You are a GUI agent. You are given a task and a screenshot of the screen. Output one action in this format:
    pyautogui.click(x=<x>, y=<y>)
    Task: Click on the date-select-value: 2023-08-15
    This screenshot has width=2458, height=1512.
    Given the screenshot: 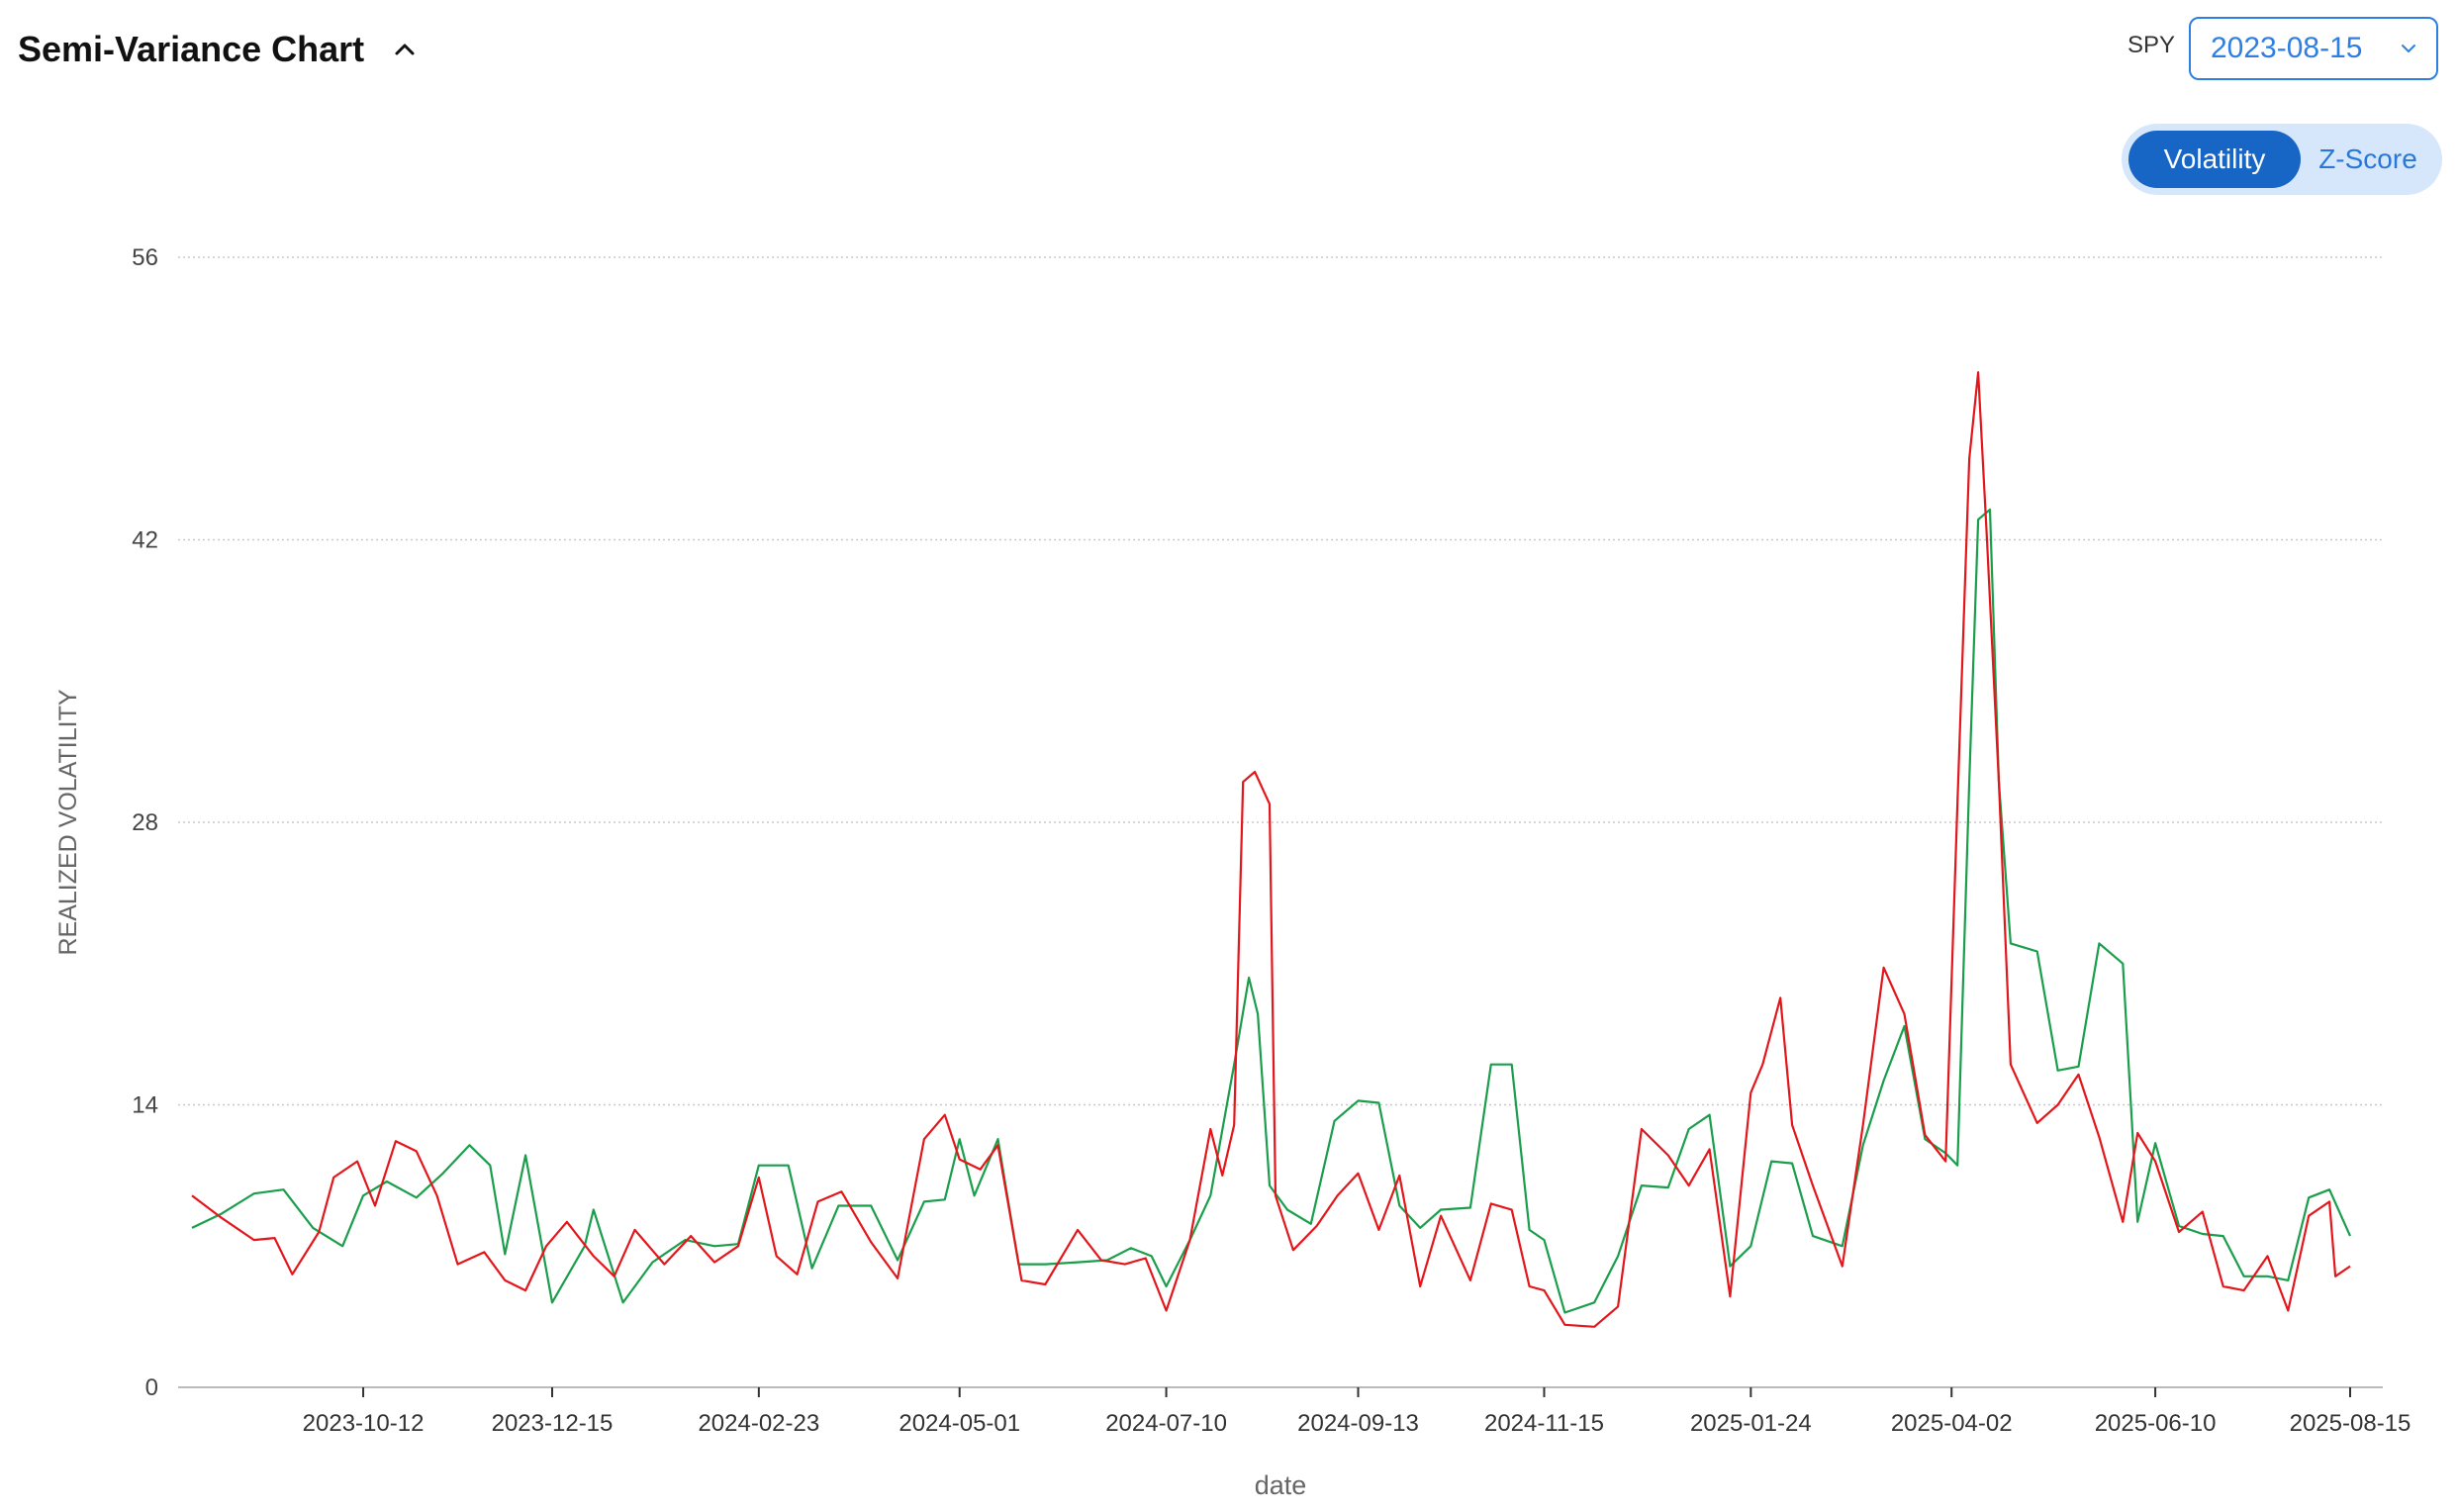 What is the action you would take?
    pyautogui.click(x=2287, y=48)
    